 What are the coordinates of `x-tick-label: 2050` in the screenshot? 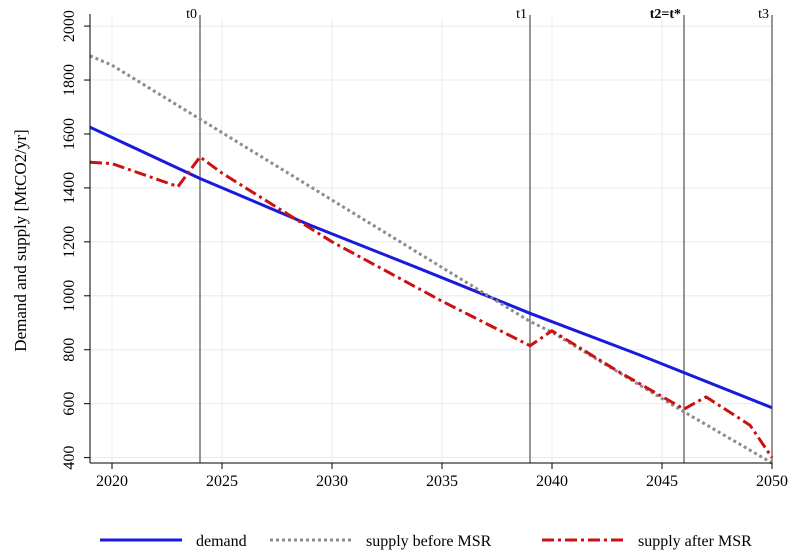 It's located at (772, 481).